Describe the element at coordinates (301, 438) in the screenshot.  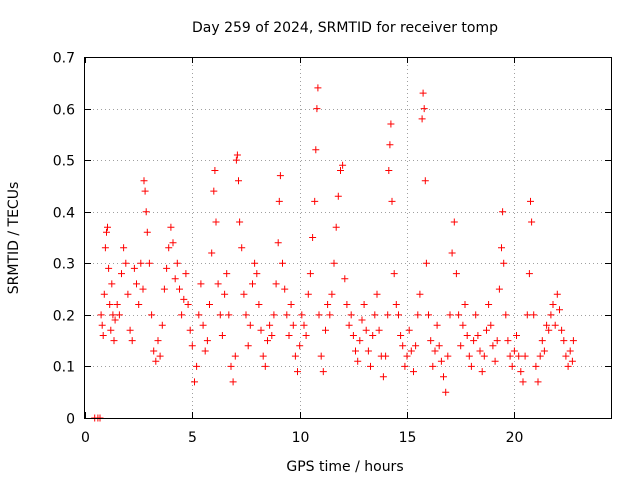
I see `x-tick-label: 10` at that location.